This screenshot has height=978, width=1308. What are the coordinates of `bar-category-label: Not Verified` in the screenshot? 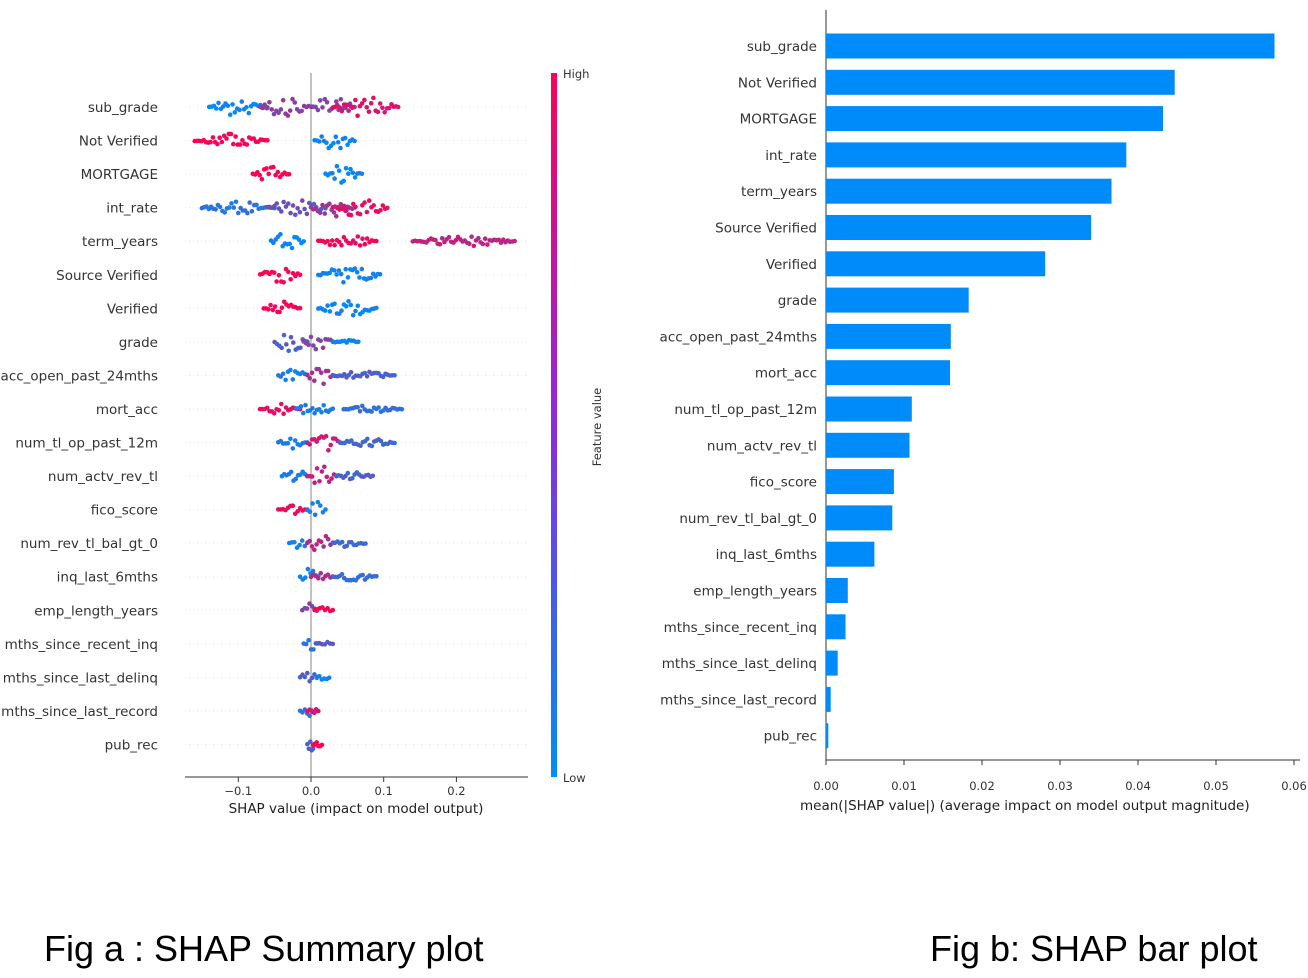 It's located at (777, 83).